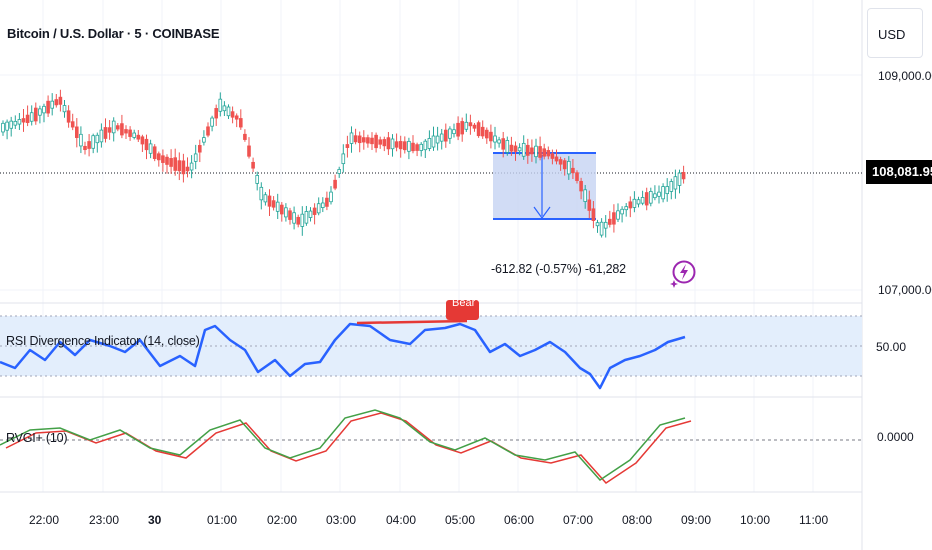  I want to click on measure-box, so click(544, 186).